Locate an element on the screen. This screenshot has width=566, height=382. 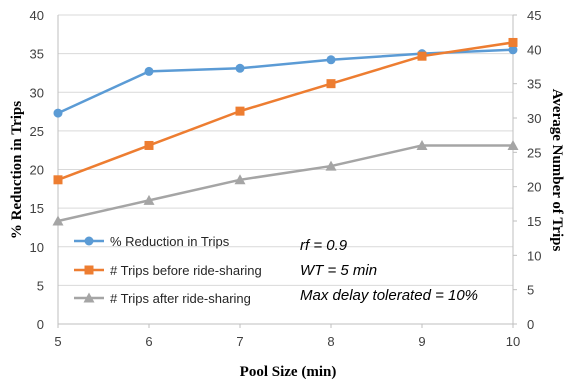
y2-axis-title: Average Number of Trips is located at coordinates (557, 170).